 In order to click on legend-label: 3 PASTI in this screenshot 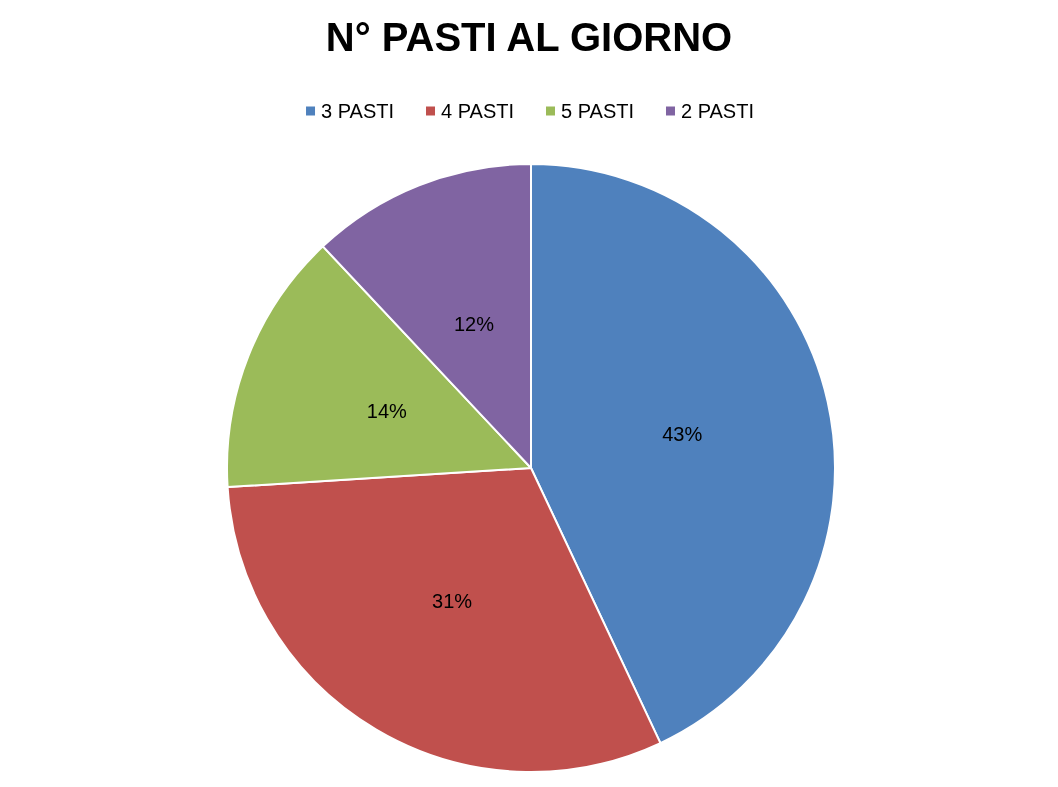, I will do `click(358, 111)`.